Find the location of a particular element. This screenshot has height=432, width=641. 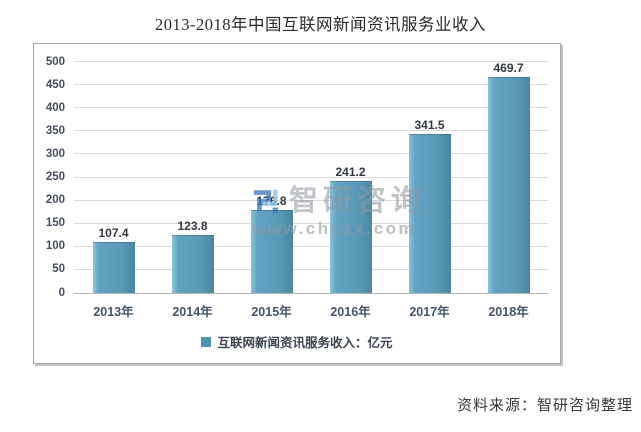

bar-slot: 469.7 is located at coordinates (508, 177).